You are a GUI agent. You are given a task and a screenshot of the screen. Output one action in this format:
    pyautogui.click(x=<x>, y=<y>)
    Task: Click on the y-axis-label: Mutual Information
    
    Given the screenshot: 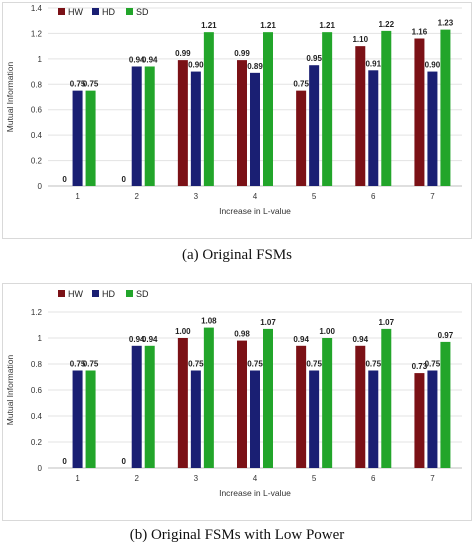 What is the action you would take?
    pyautogui.click(x=10, y=390)
    